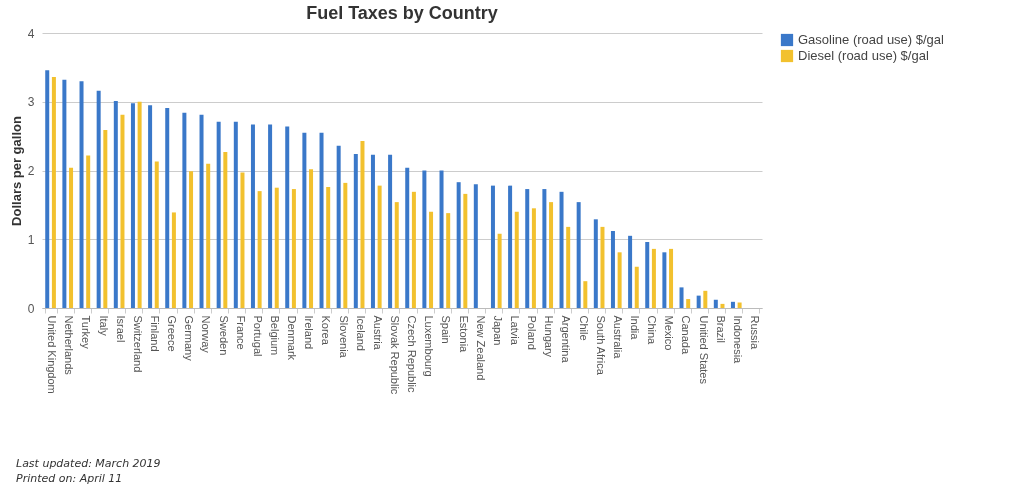  What do you see at coordinates (394, 355) in the screenshot?
I see `x-tick-label: Slovak Republic` at bounding box center [394, 355].